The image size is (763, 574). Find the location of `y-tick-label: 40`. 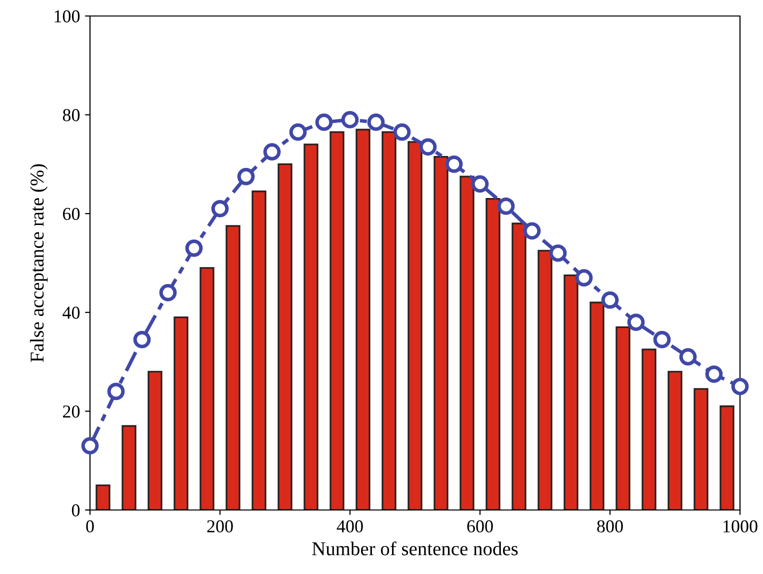

y-tick-label: 40 is located at coordinates (71, 312).